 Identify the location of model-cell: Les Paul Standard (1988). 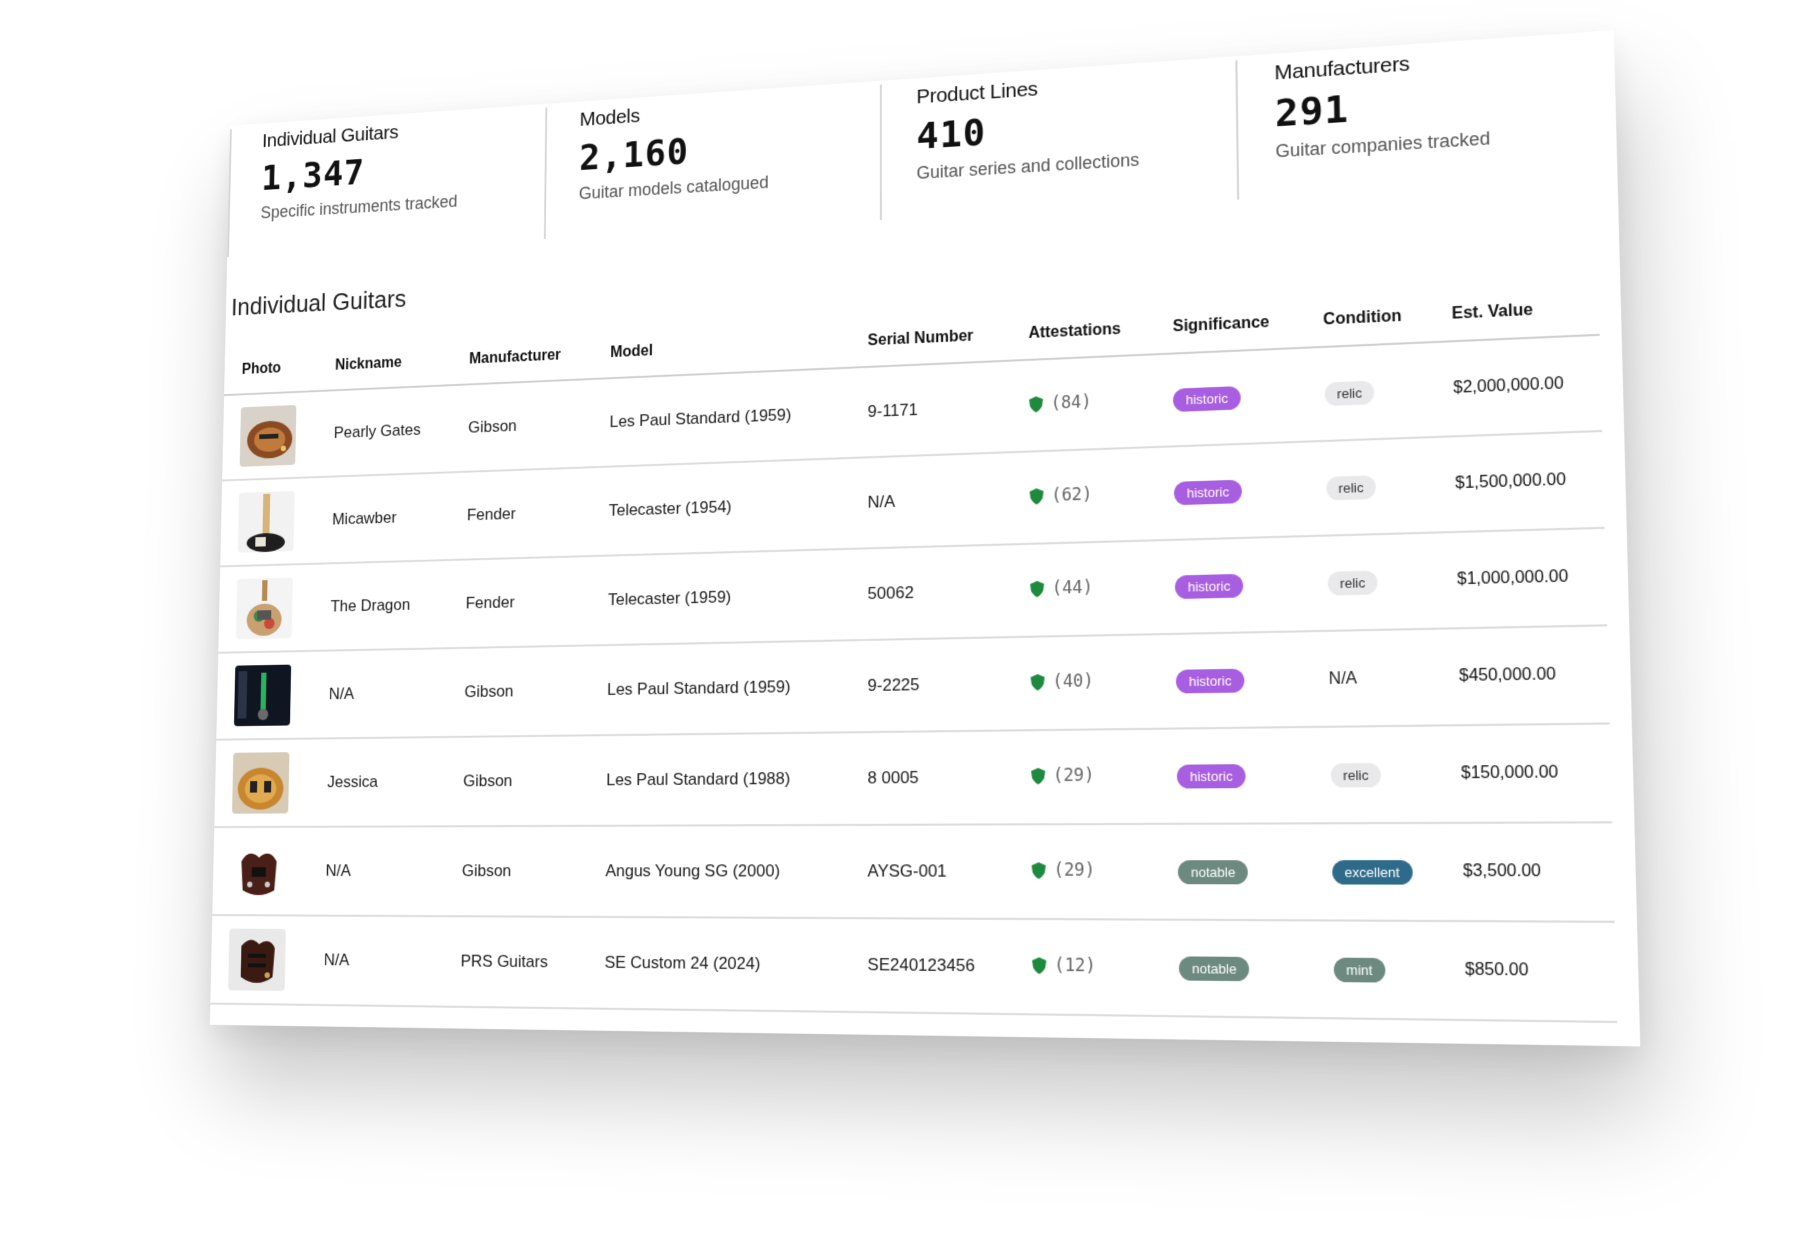
(717, 778).